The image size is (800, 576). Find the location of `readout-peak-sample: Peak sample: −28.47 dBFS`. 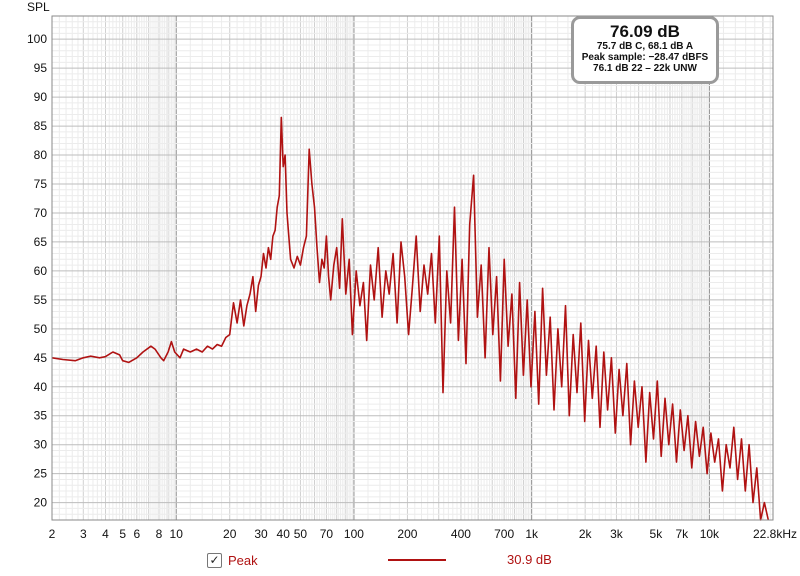

readout-peak-sample: Peak sample: −28.47 dBFS is located at coordinates (645, 58).